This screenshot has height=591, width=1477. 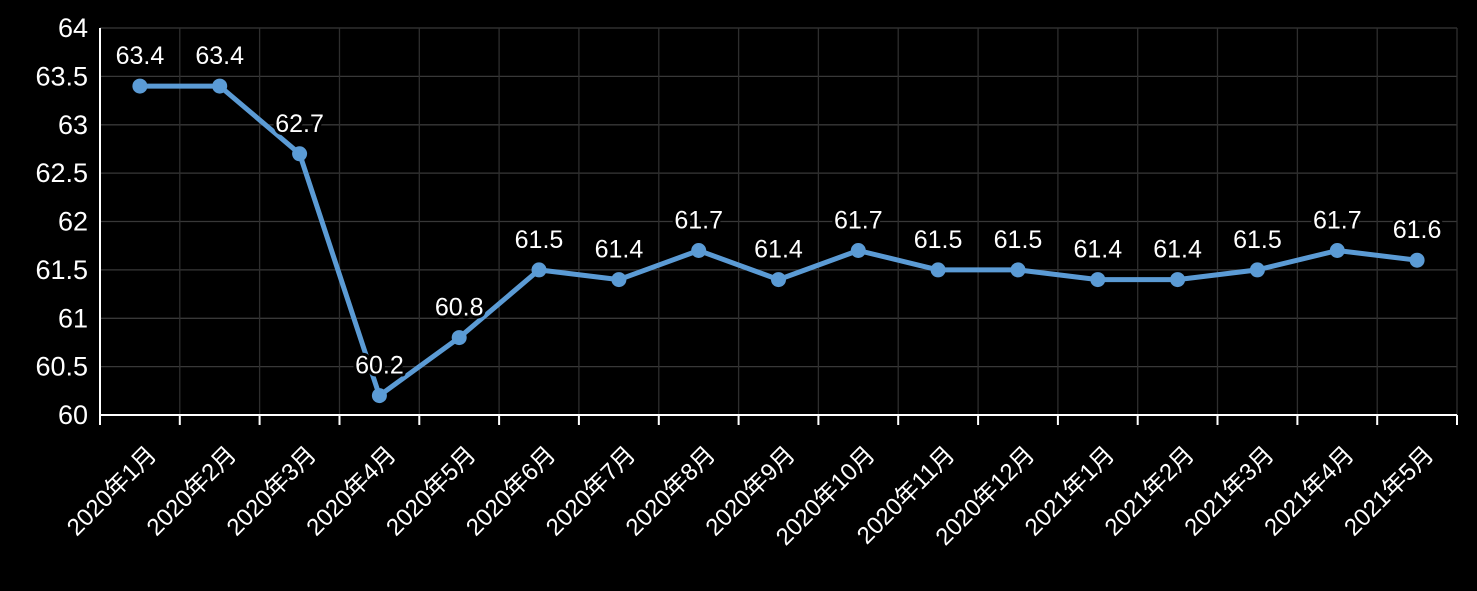 I want to click on y-tick-label: 62.5, so click(x=61, y=173).